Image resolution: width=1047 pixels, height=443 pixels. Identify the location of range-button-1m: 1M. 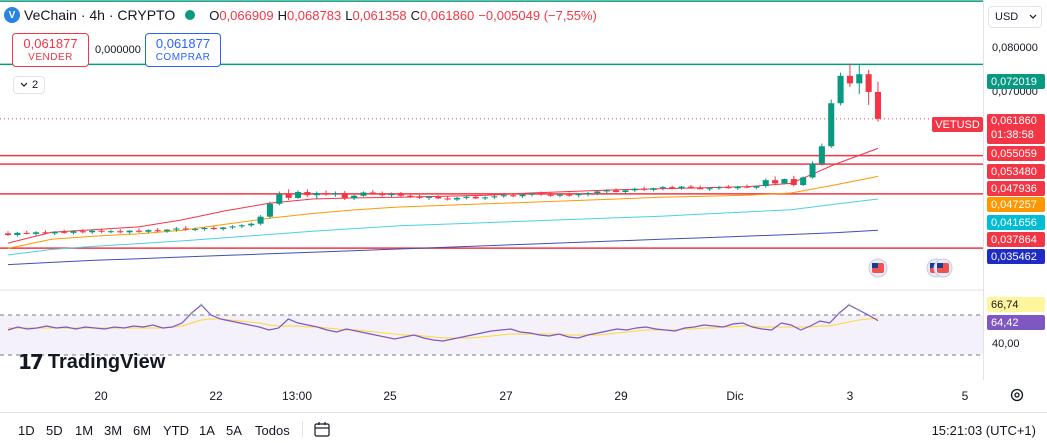
(84, 430).